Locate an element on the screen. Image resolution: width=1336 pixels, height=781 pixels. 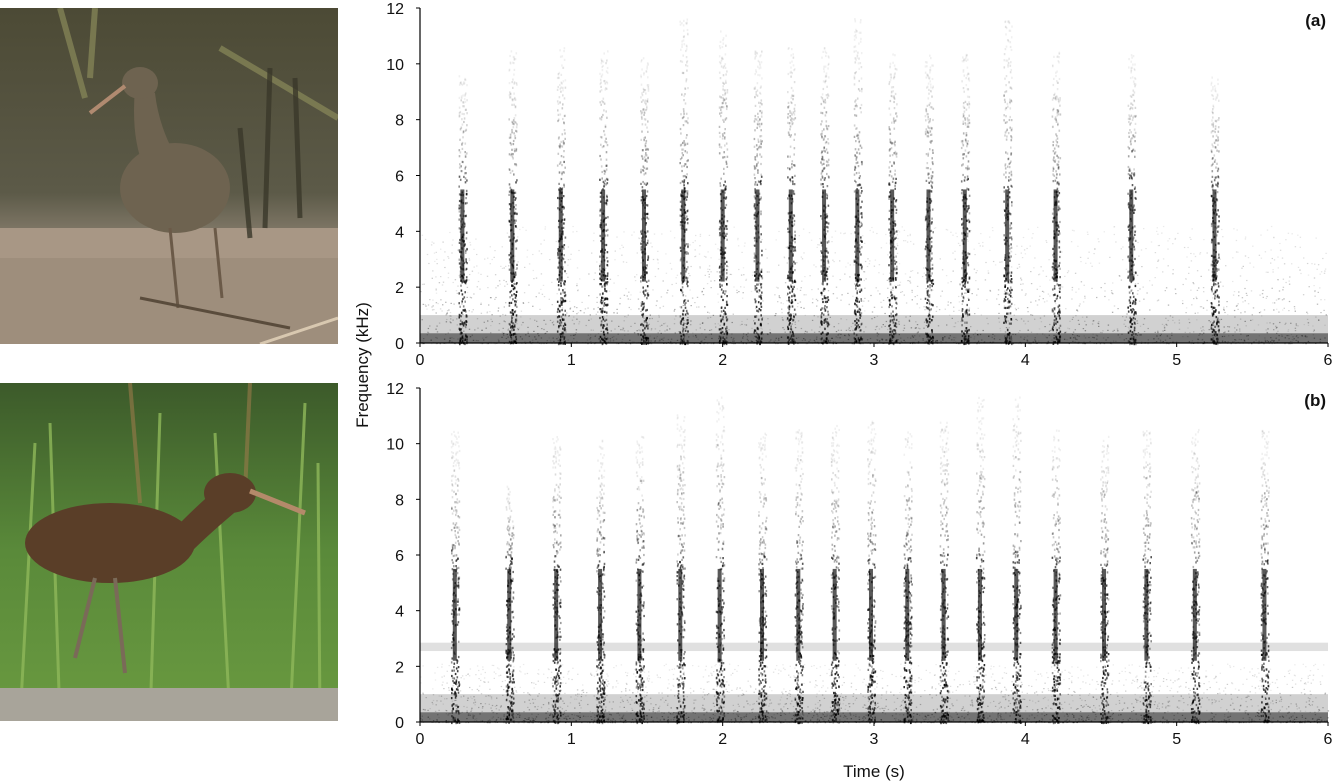
y-axis-title: Frequency (kHz) is located at coordinates (362, 365).